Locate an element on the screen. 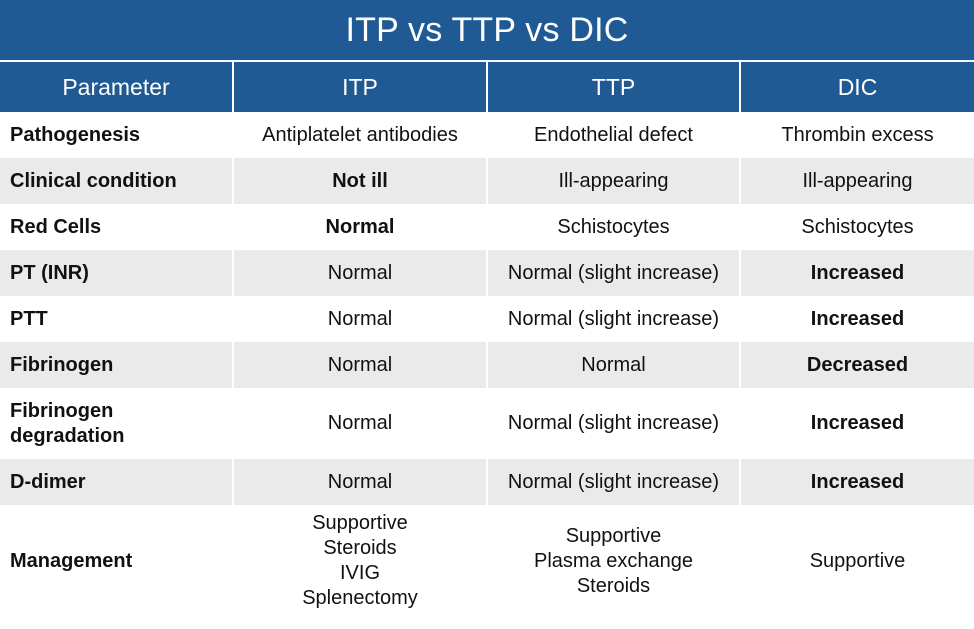 The height and width of the screenshot is (629, 974). row-label: PT (INR) is located at coordinates (117, 273).